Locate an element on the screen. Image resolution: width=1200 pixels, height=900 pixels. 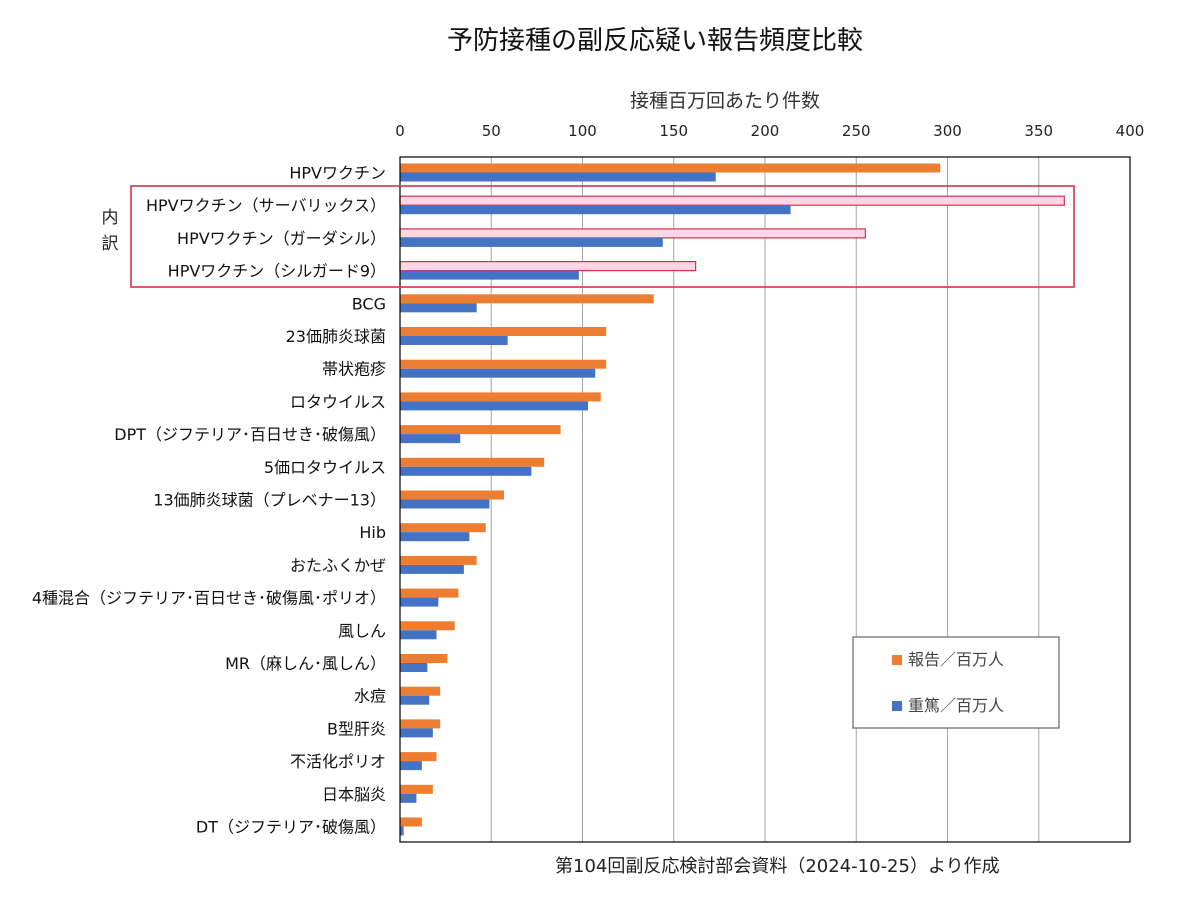
source-note: 第104回副反応検討部会資料（2024-10-25）より作成 is located at coordinates (777, 866).